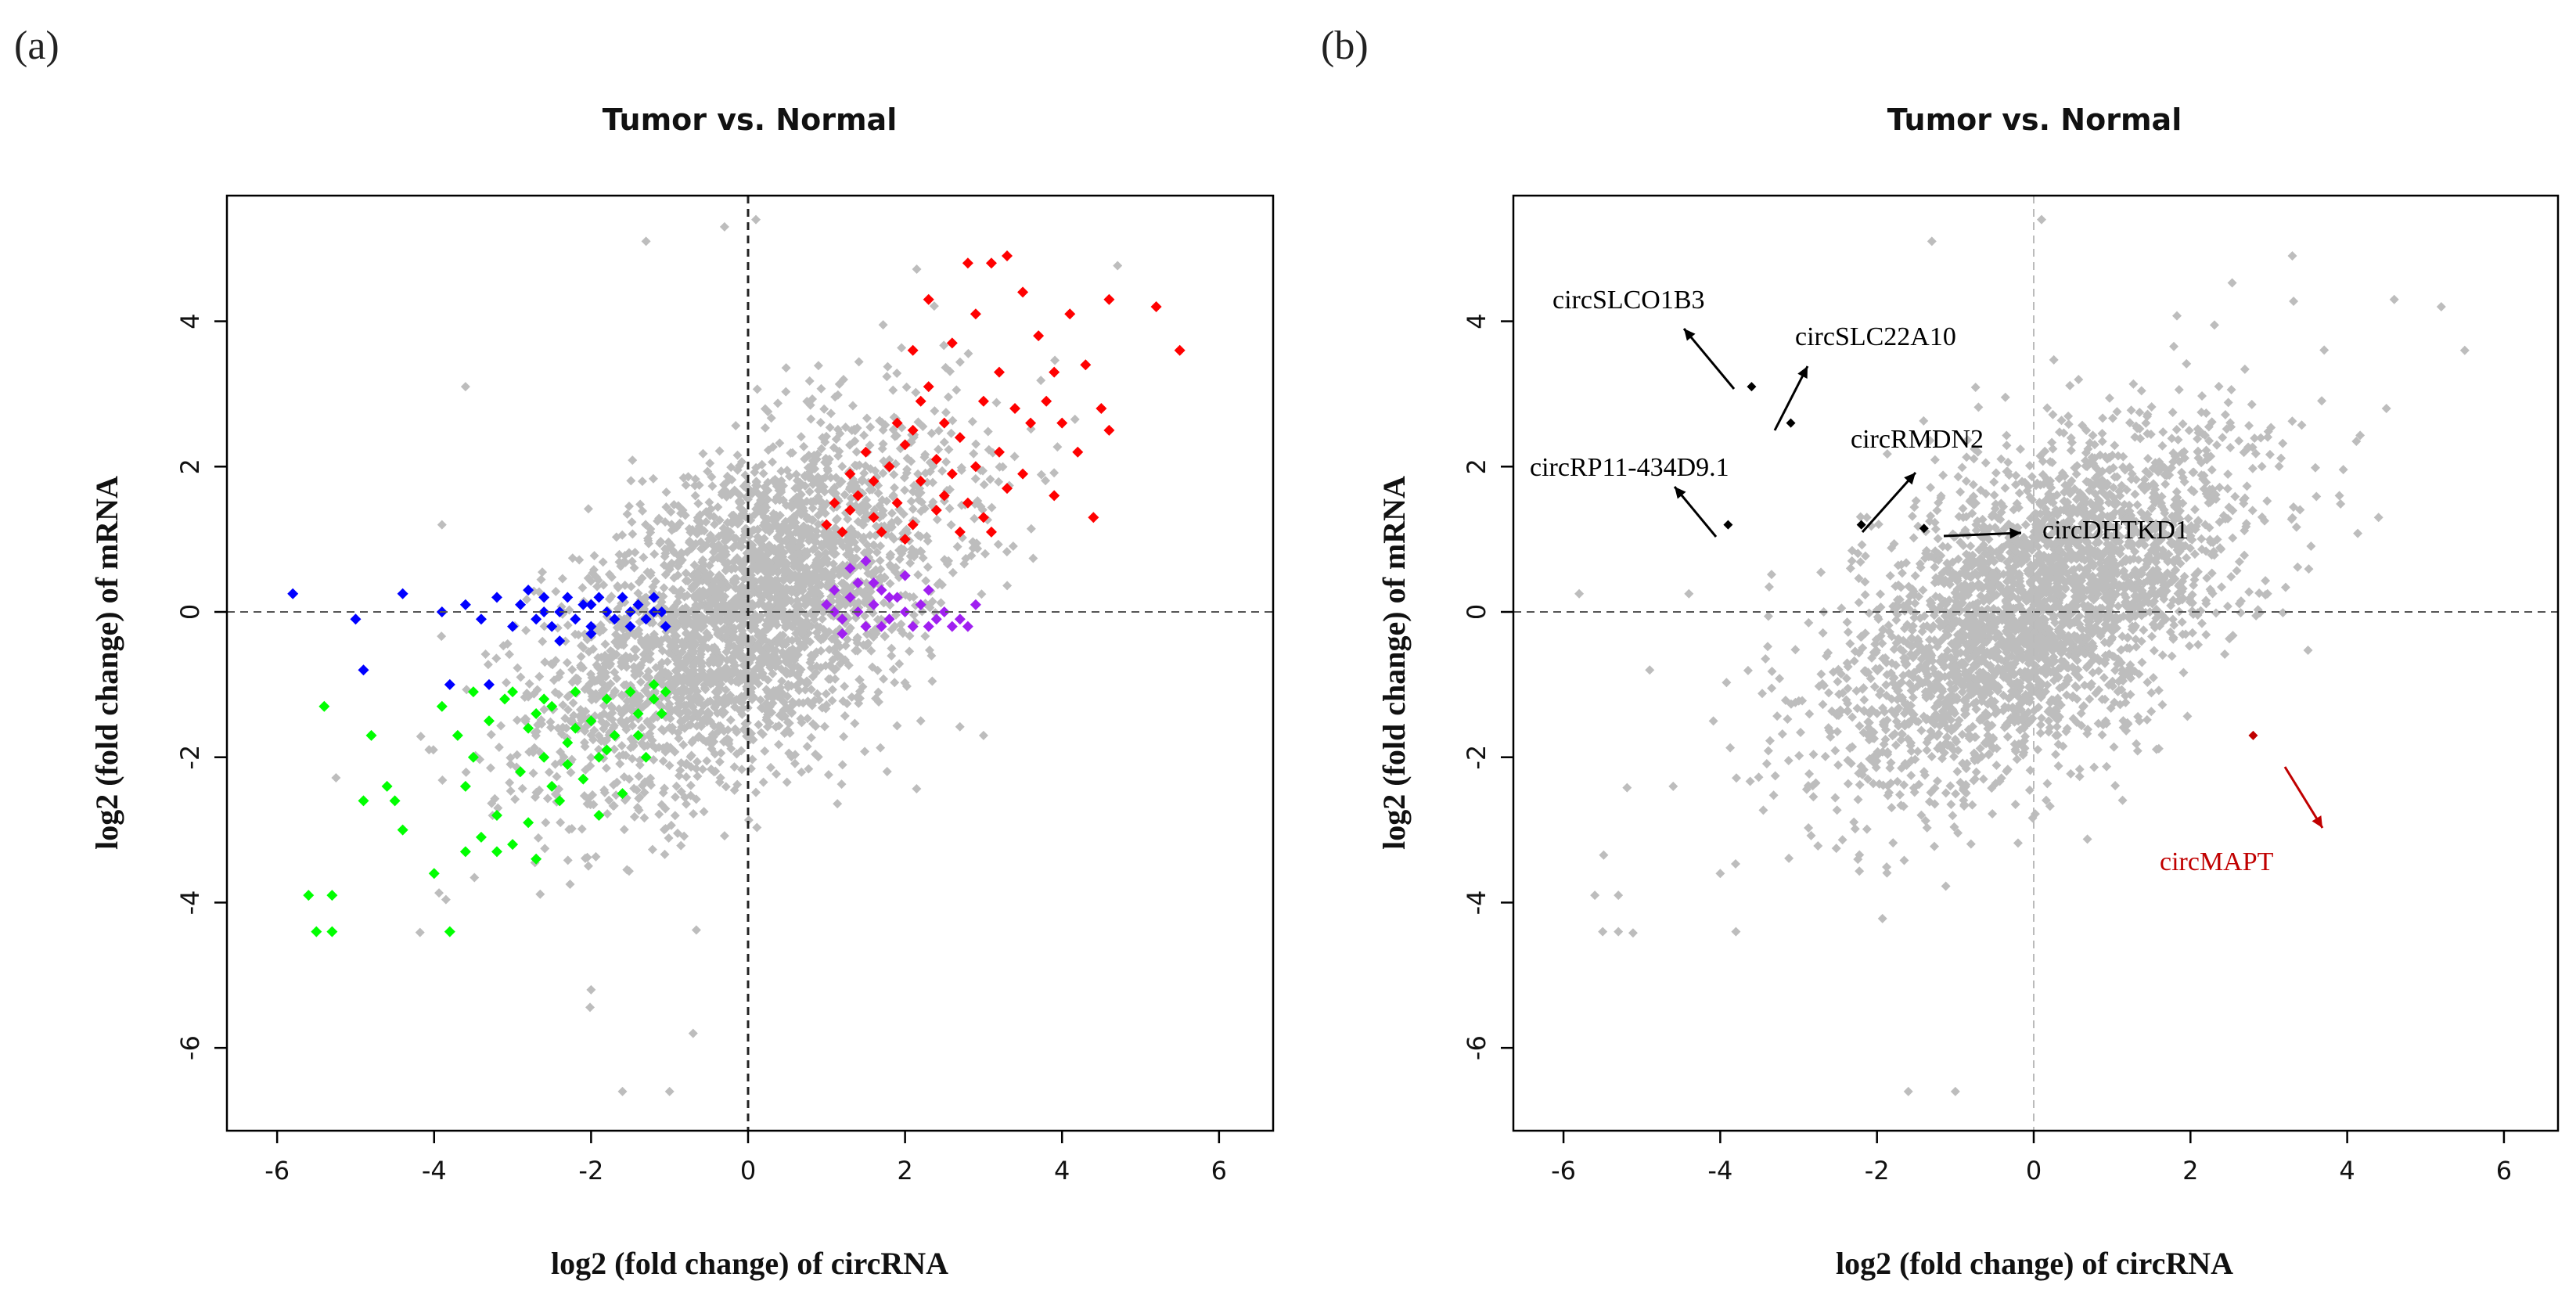 This screenshot has width=2576, height=1306. Describe the element at coordinates (1219, 1170) in the screenshot. I see `x-tick-label: 6` at that location.